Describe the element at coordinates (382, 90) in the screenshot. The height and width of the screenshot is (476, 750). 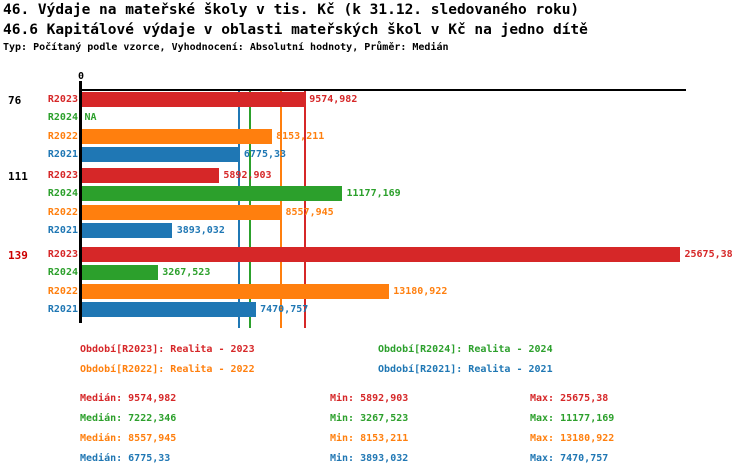
I see `x-axis-line` at that location.